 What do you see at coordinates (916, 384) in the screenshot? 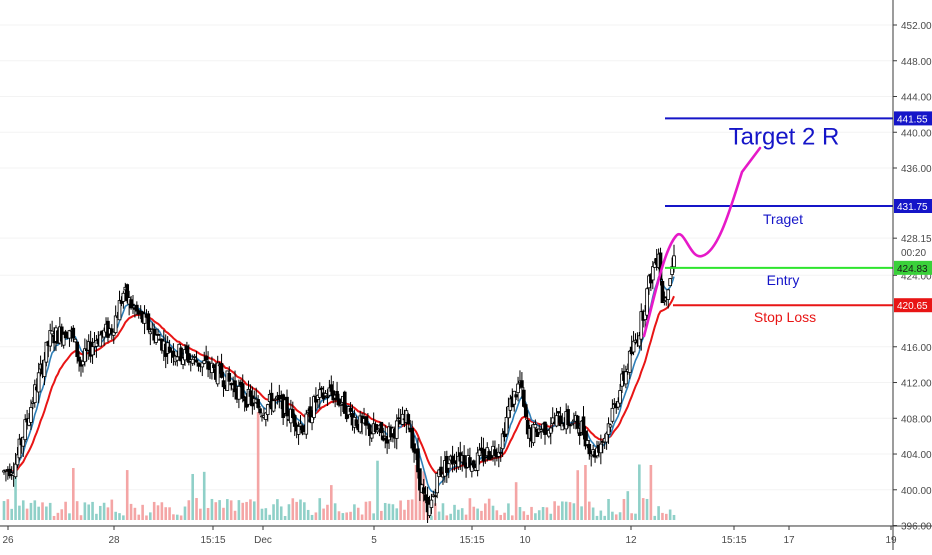
I see `price-tick-label: 412.00` at bounding box center [916, 384].